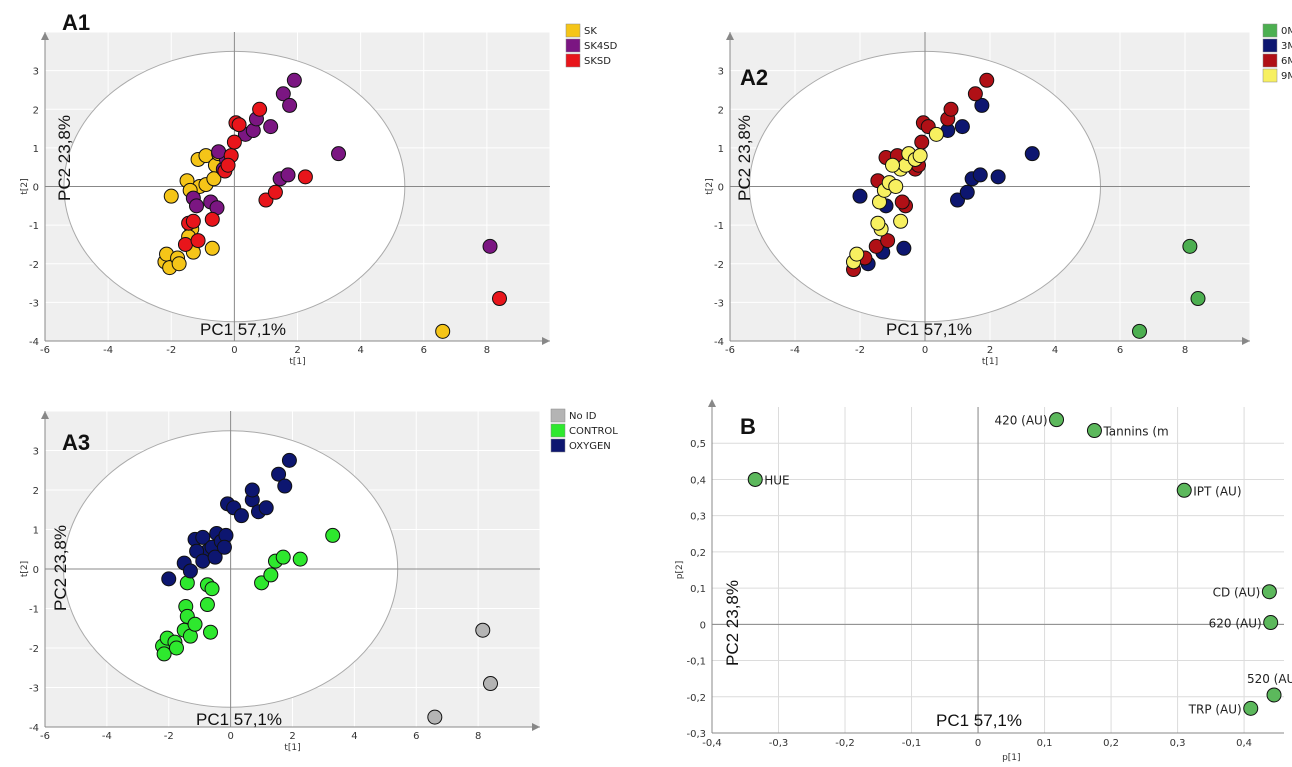 This screenshot has width=1292, height=767. I want to click on x-axis-title: p[1], so click(1011, 758).